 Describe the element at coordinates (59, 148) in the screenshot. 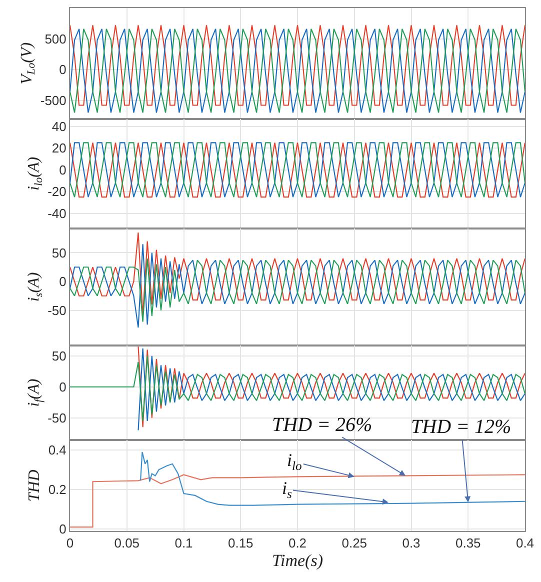

I see `y-tick-label: 20` at that location.